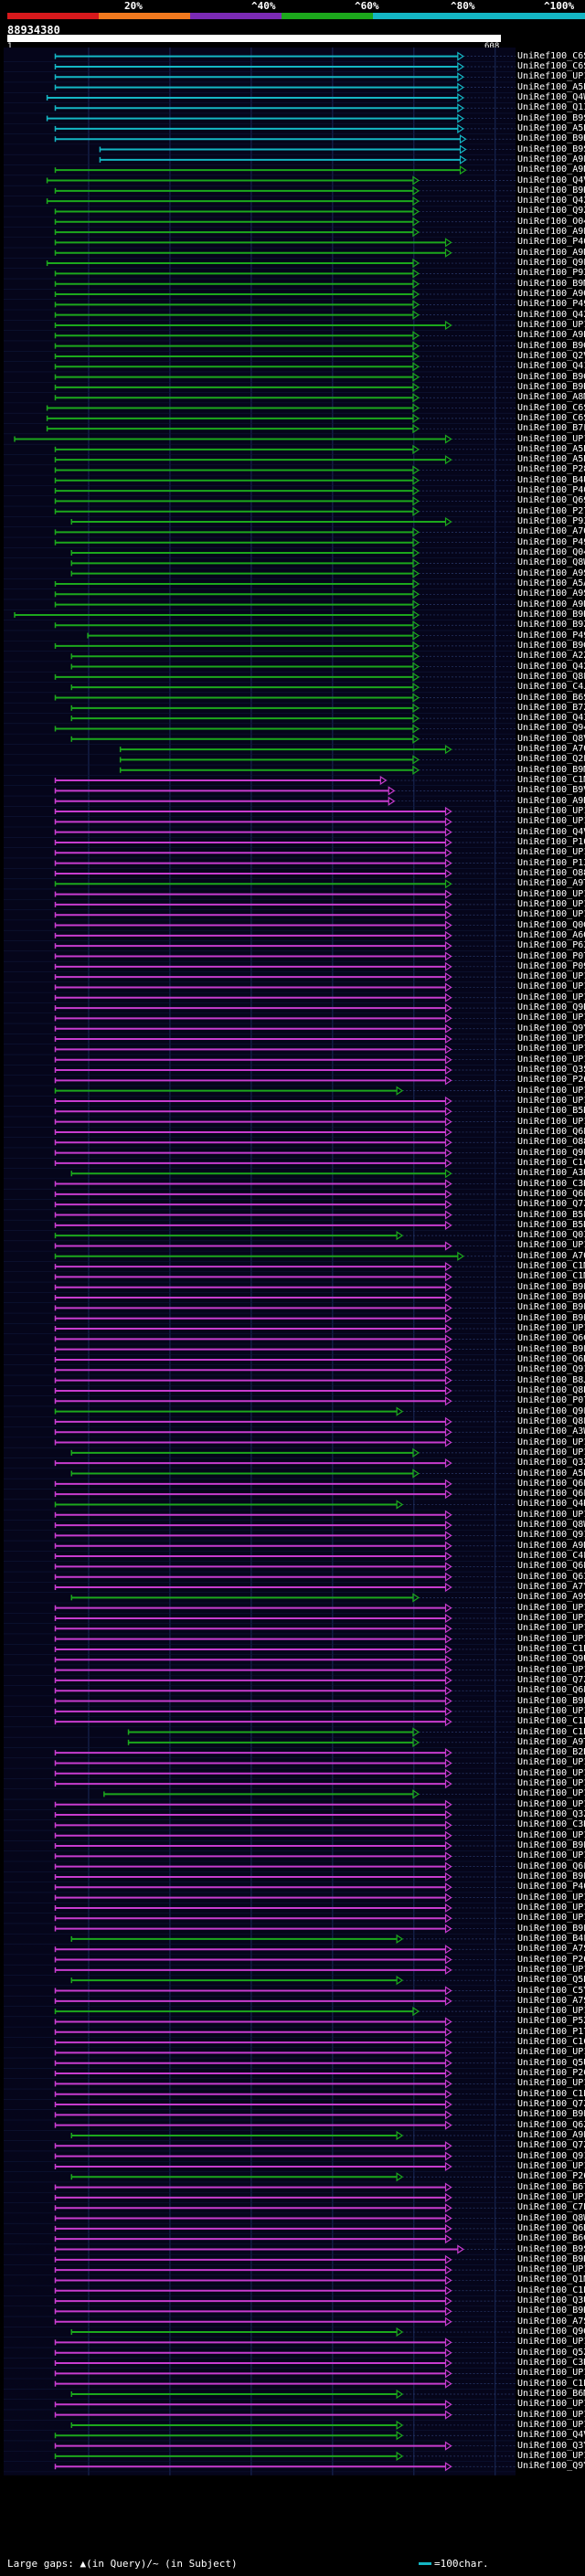 This screenshot has width=585, height=2576. I want to click on hit-label: UniRef100_A9Q033, so click(551, 294).